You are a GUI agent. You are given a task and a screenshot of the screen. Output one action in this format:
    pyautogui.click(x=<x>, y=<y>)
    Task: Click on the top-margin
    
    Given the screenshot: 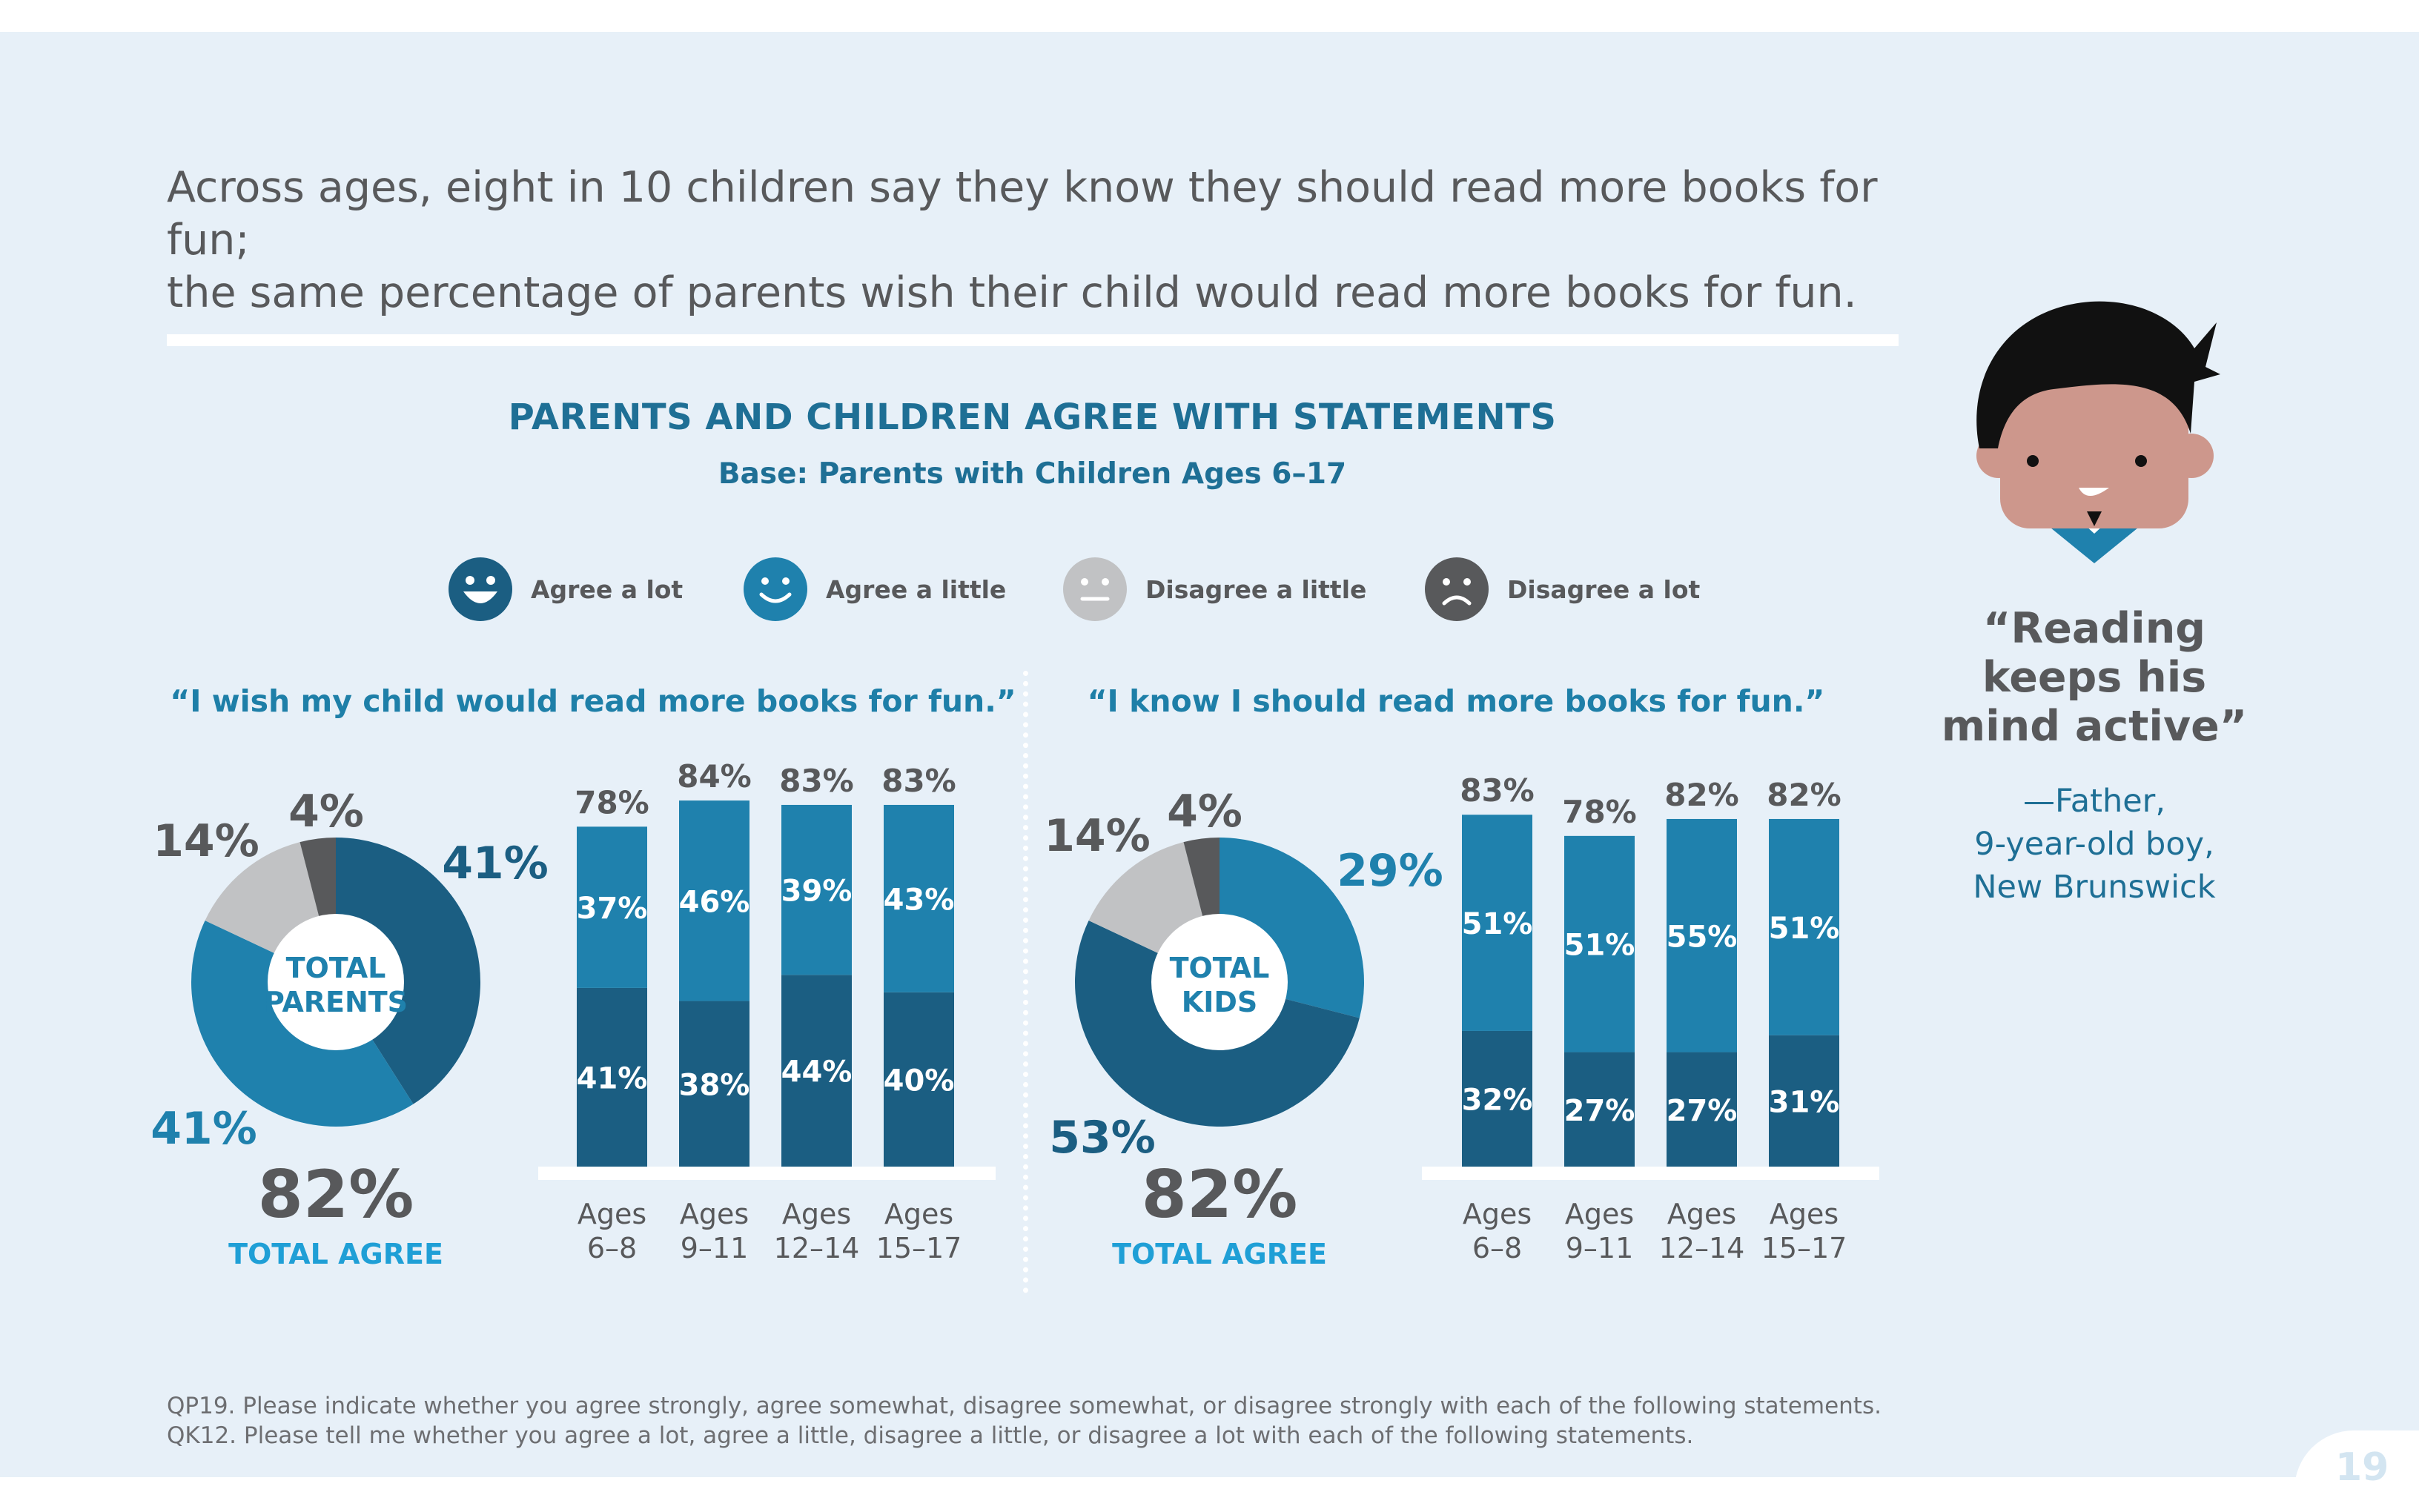 What is the action you would take?
    pyautogui.click(x=1209, y=16)
    